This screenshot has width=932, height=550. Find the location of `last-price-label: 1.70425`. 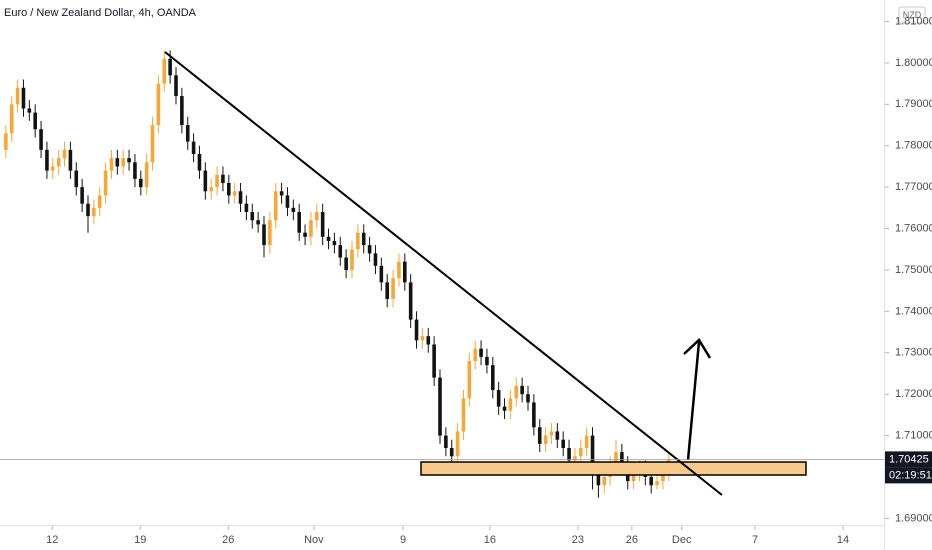

last-price-label: 1.70425 is located at coordinates (909, 459).